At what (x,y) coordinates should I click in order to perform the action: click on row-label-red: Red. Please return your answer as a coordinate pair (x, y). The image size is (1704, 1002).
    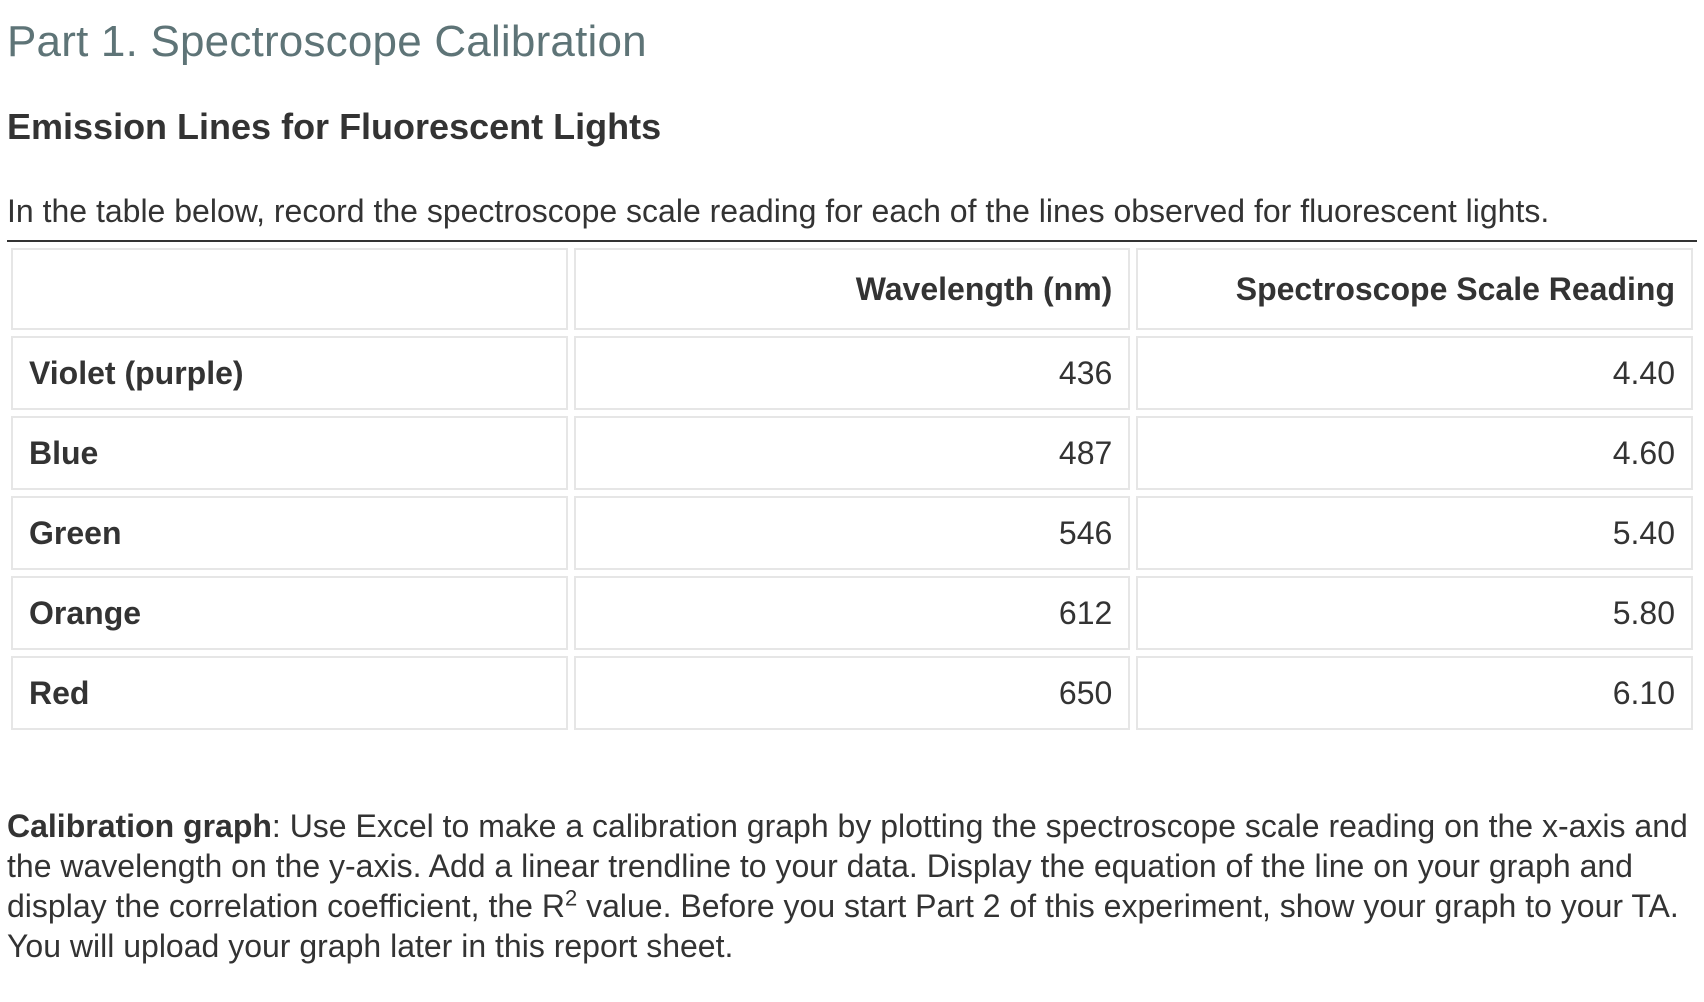
    Looking at the image, I should click on (289, 693).